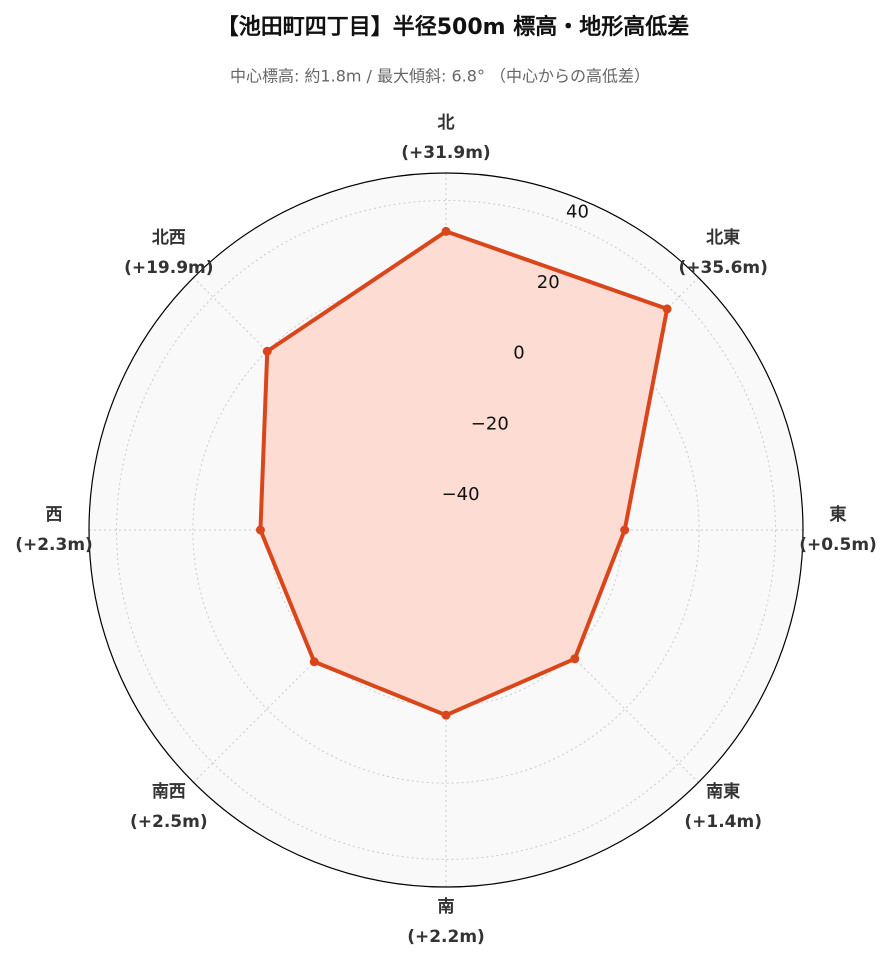 Image resolution: width=893 pixels, height=962 pixels. Describe the element at coordinates (723, 237) in the screenshot. I see `category-label: 北東` at that location.